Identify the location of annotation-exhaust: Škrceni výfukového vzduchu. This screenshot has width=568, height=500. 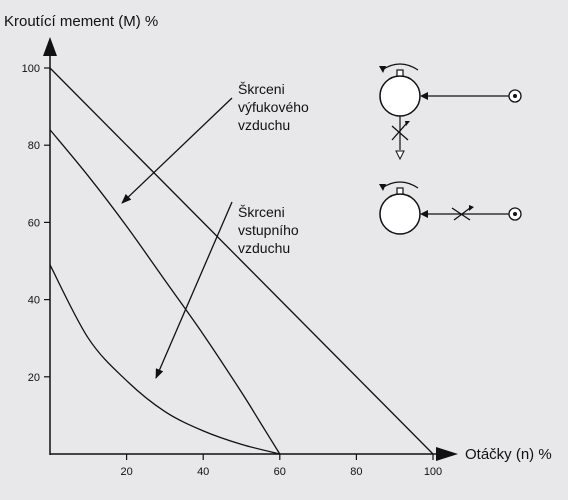
(275, 107).